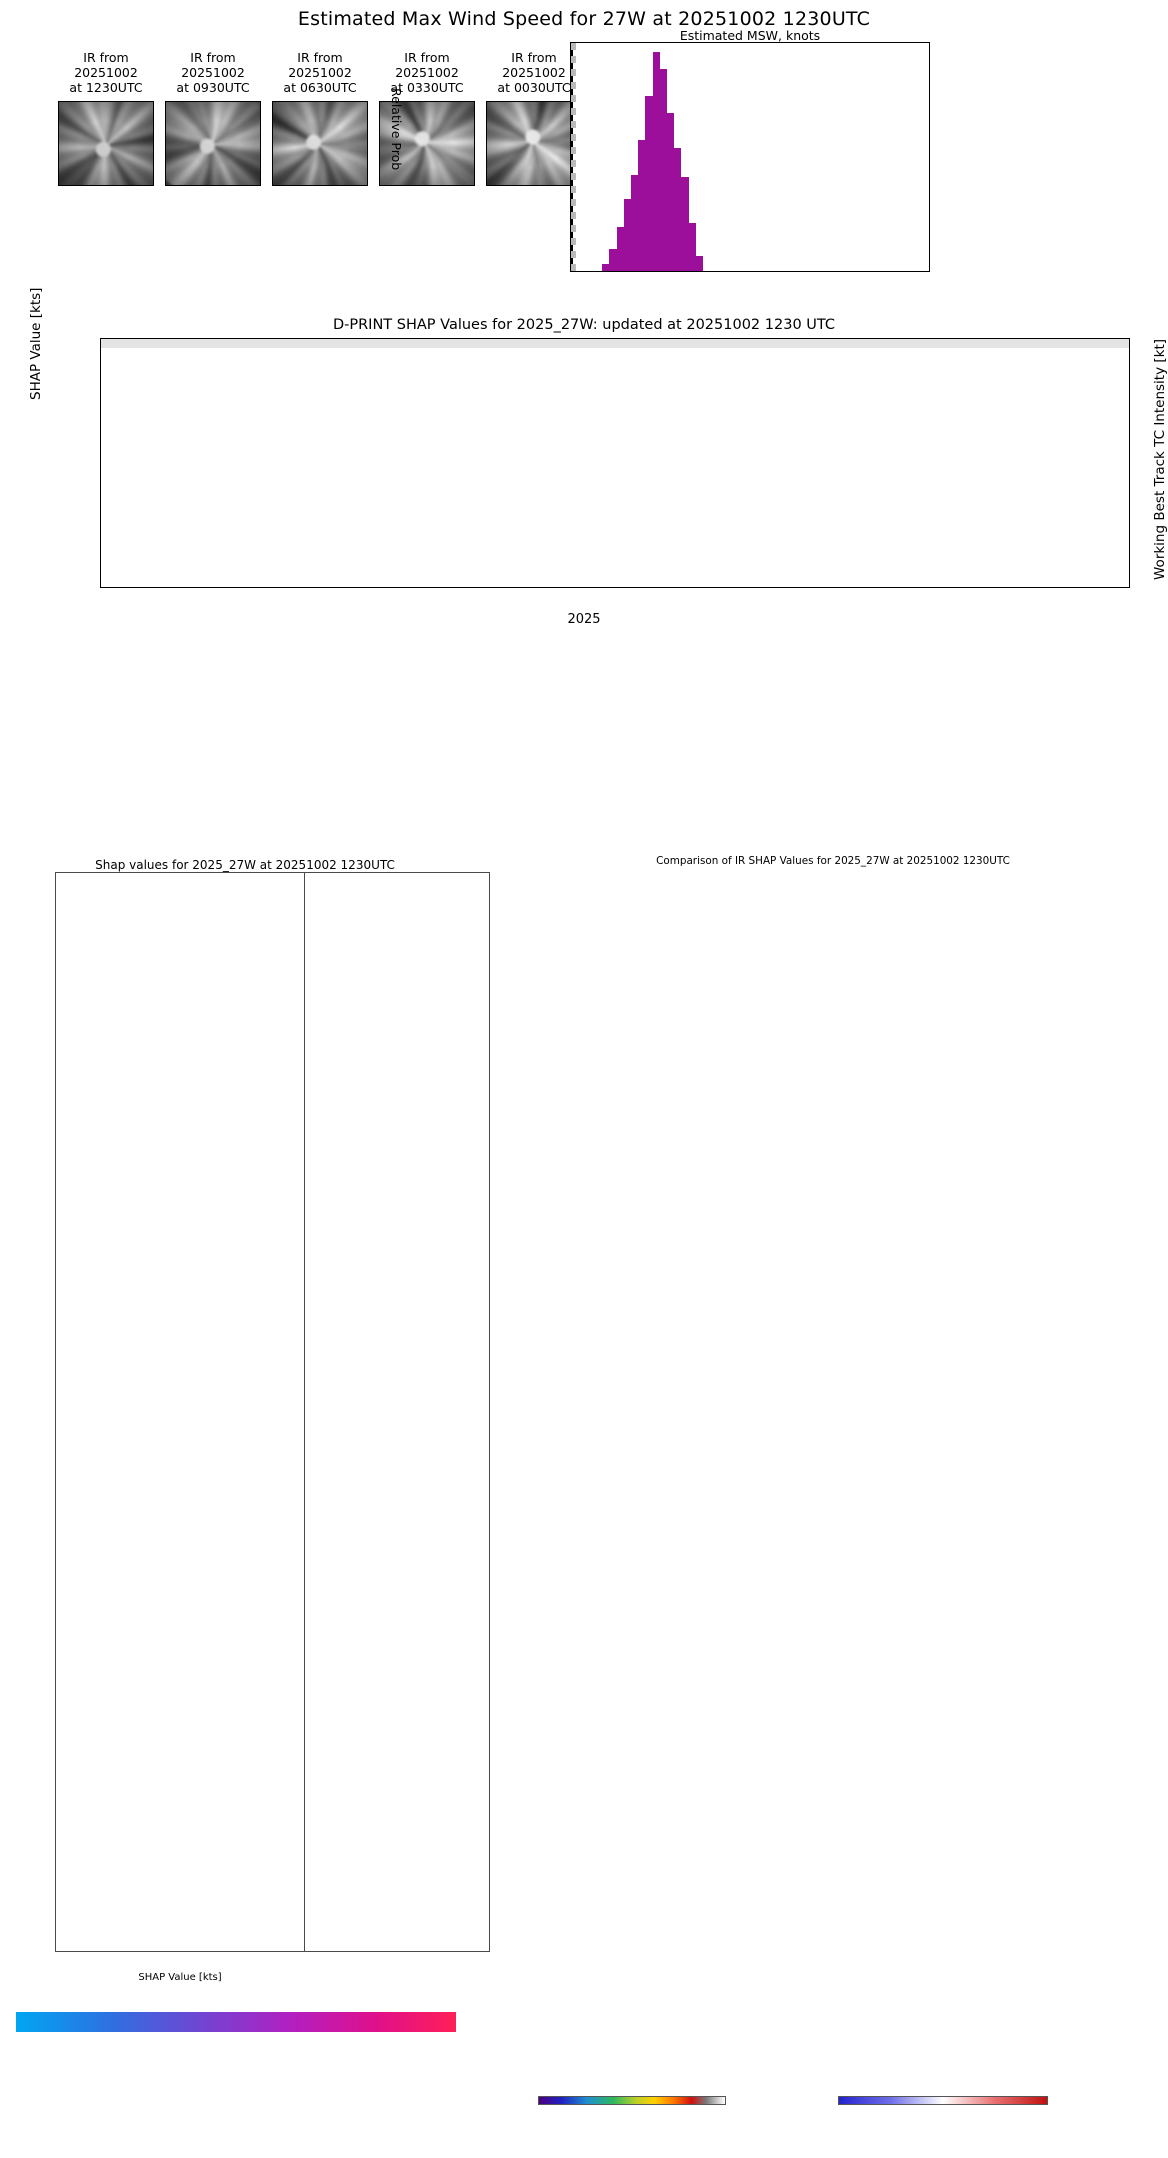 This screenshot has height=2158, width=1168. I want to click on ir-thumbnail-caption: at 0930UTC, so click(213, 87).